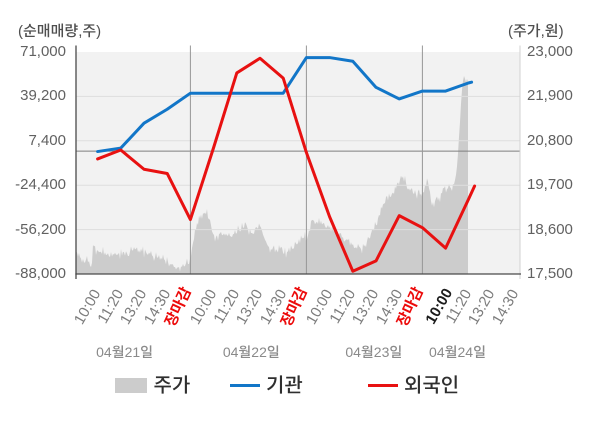 The width and height of the screenshot is (600, 428). I want to click on right-axis-tick-label: 17,500, so click(550, 273).